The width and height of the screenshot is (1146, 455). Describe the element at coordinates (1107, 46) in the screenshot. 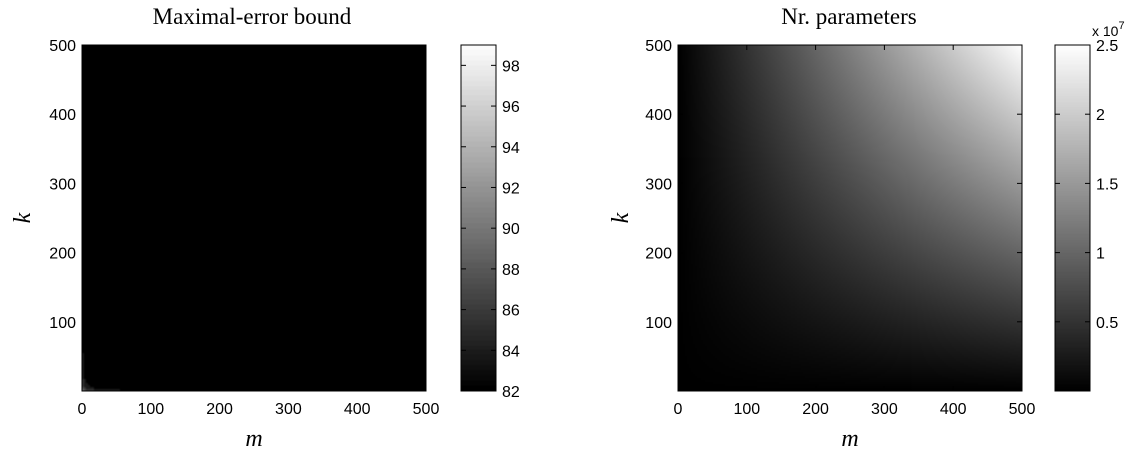

I see `colorbar-tick-label: 2.5` at that location.